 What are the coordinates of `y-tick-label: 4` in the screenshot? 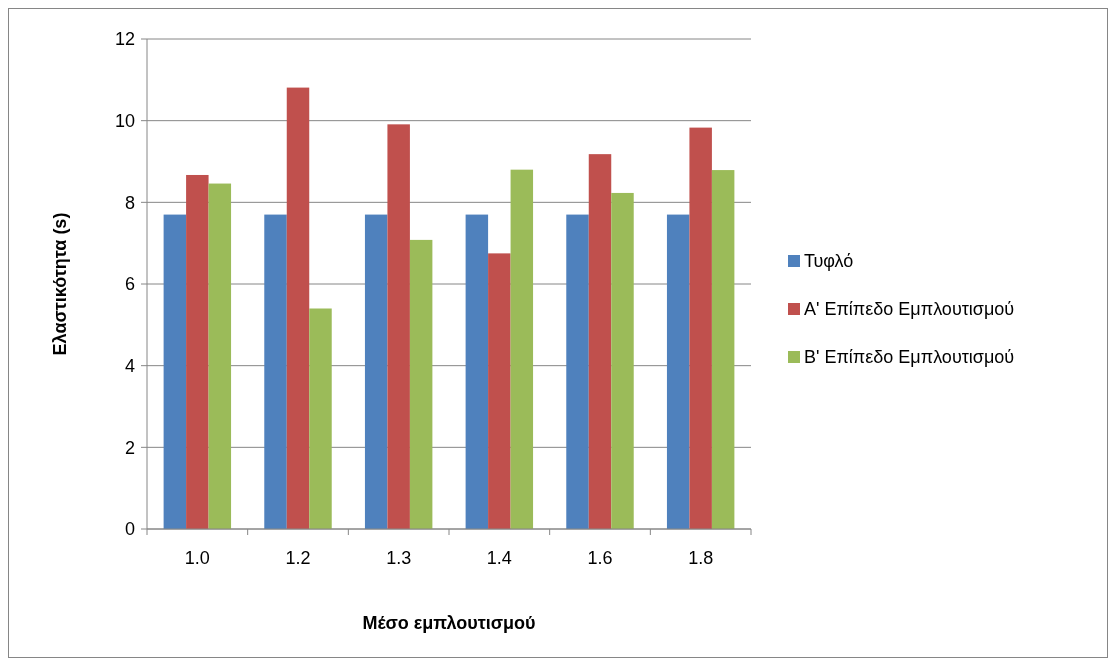 It's located at (129, 365).